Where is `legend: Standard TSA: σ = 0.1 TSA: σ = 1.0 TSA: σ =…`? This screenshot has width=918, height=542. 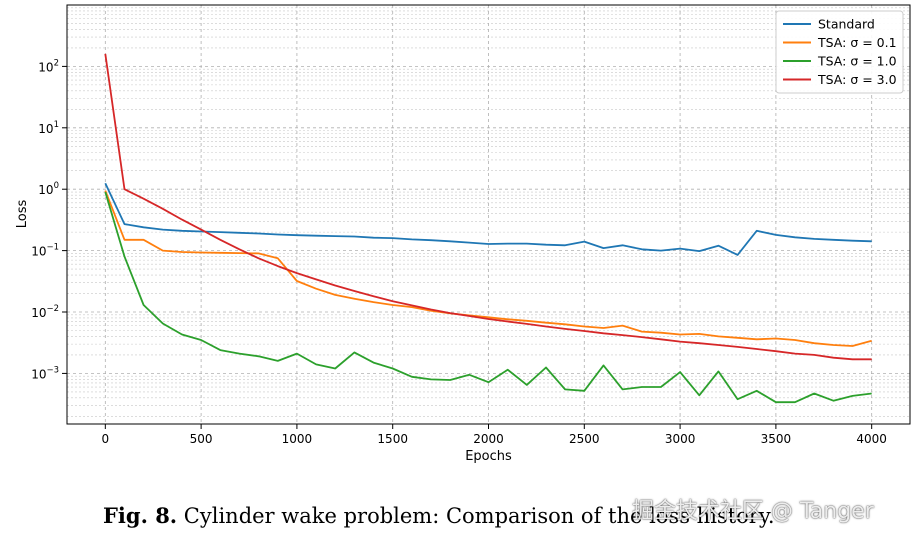
legend: Standard TSA: σ = 0.1 TSA: σ = 1.0 TSA: σ =… is located at coordinates (839, 52).